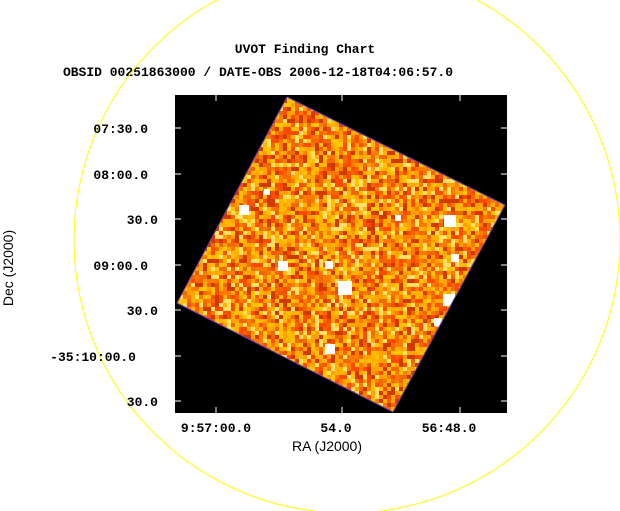 Image resolution: width=620 pixels, height=511 pixels. What do you see at coordinates (327, 446) in the screenshot?
I see `x-axis-label: RA (J2000)` at bounding box center [327, 446].